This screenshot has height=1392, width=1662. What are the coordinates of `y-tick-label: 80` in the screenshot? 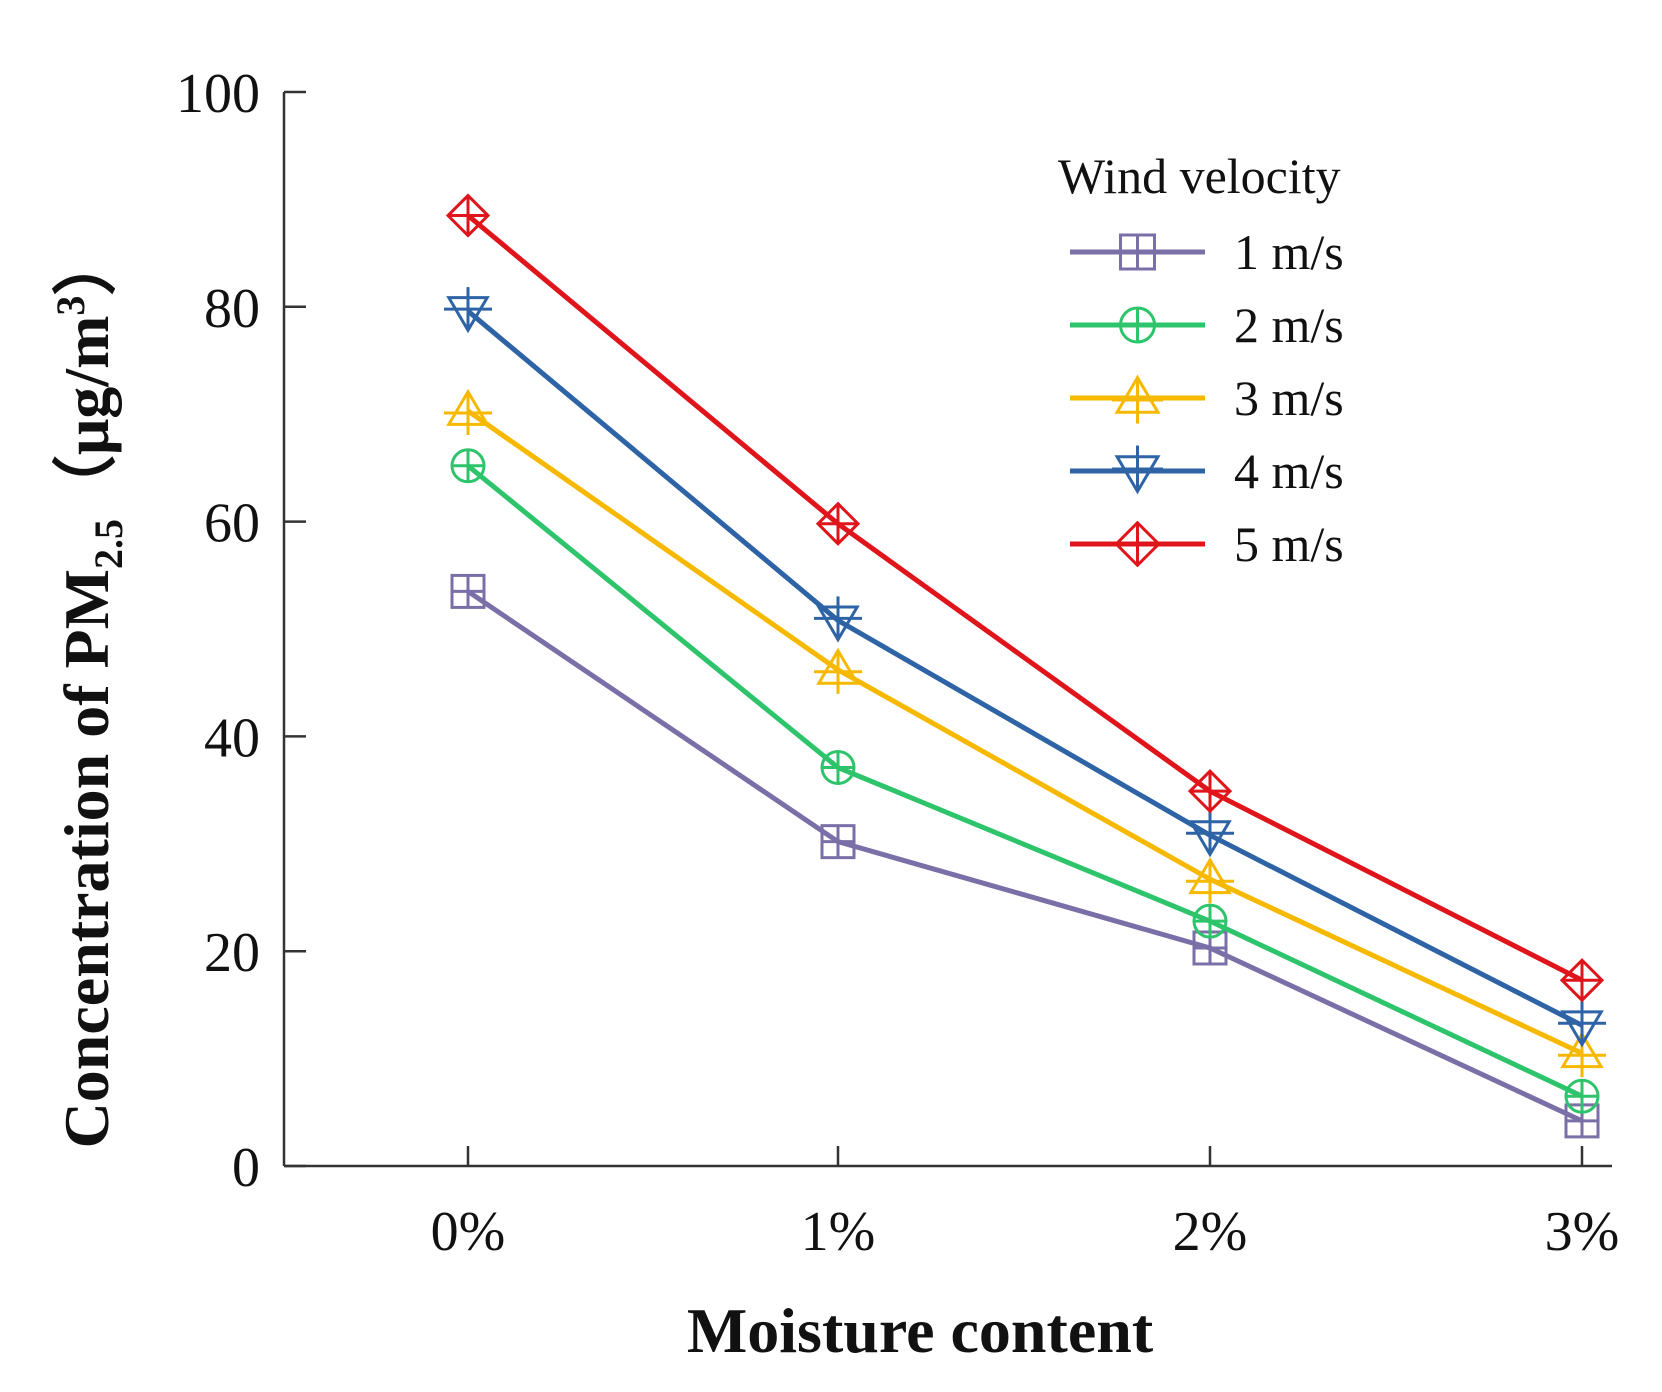 It's located at (232, 309).